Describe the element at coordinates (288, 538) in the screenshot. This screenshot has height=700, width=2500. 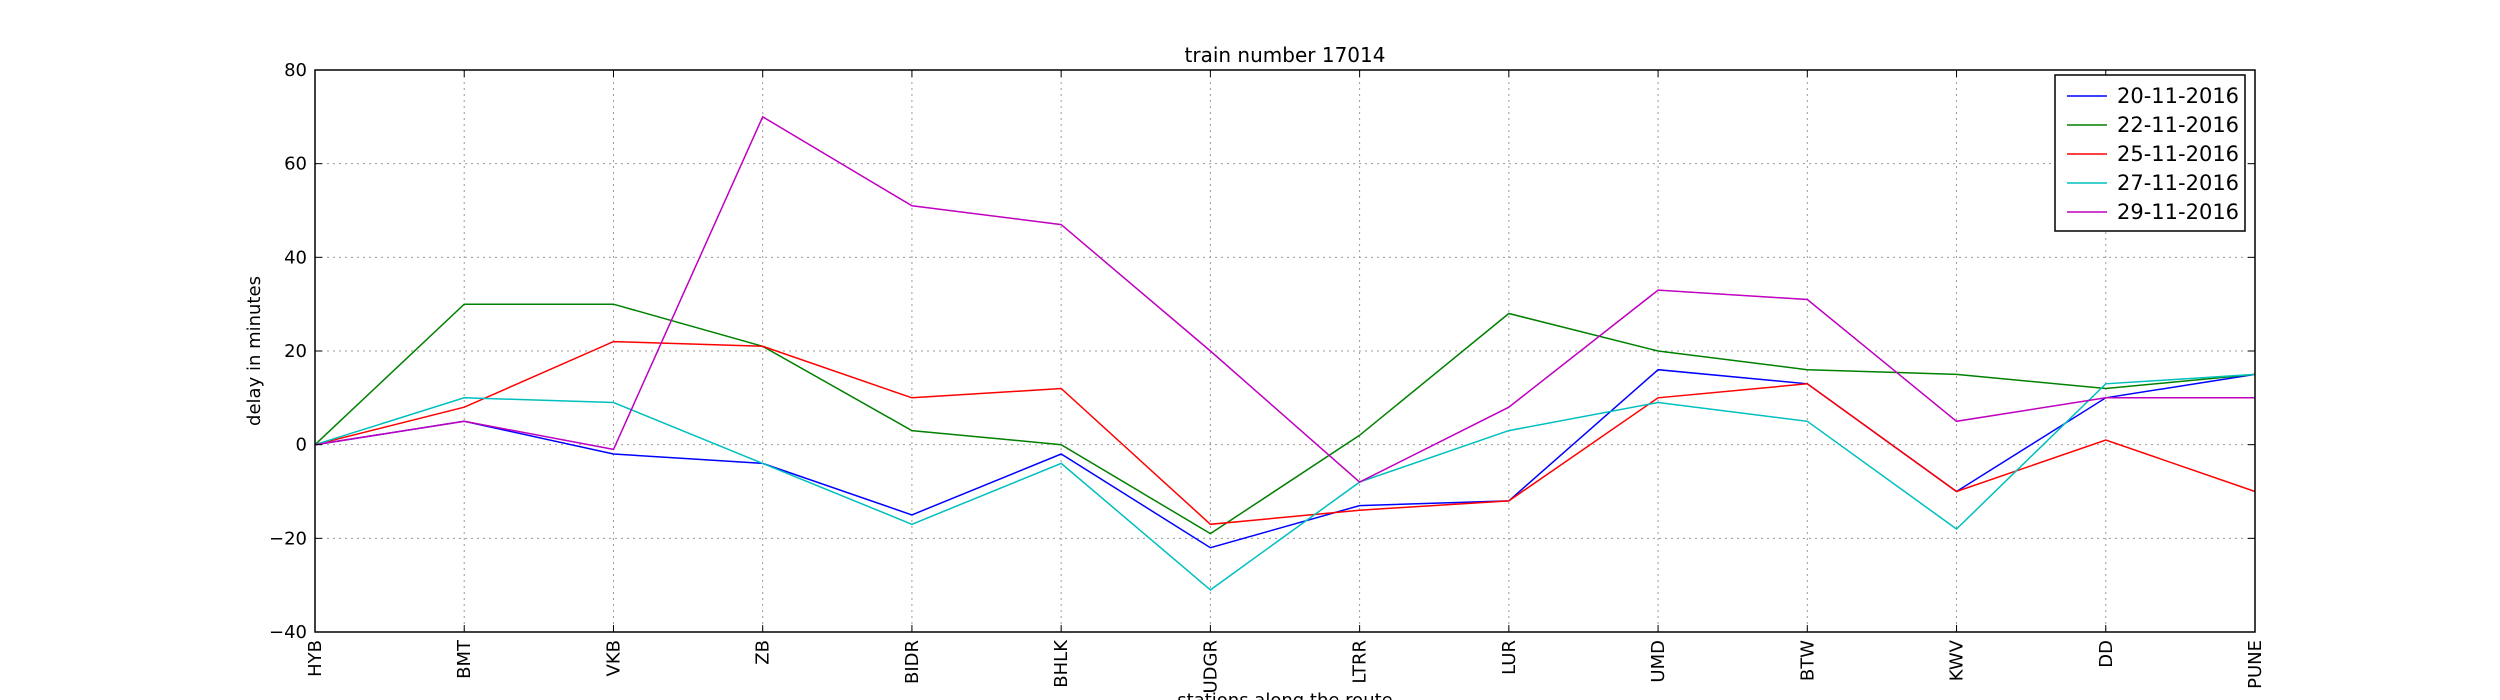
I see `y-tick-label: −20` at that location.